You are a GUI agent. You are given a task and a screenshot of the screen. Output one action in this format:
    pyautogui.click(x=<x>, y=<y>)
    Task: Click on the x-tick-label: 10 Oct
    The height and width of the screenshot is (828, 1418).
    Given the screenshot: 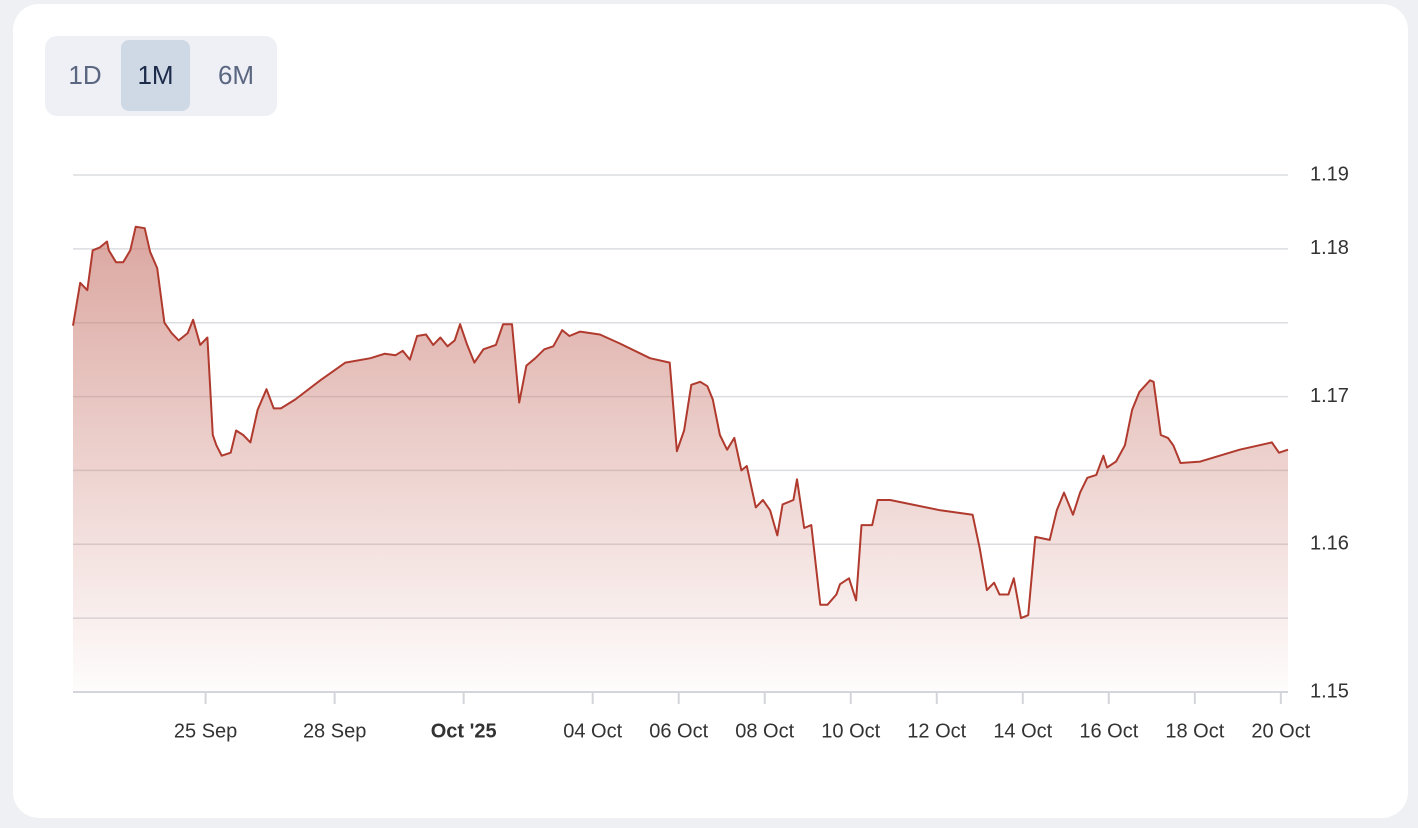 What is the action you would take?
    pyautogui.click(x=850, y=731)
    